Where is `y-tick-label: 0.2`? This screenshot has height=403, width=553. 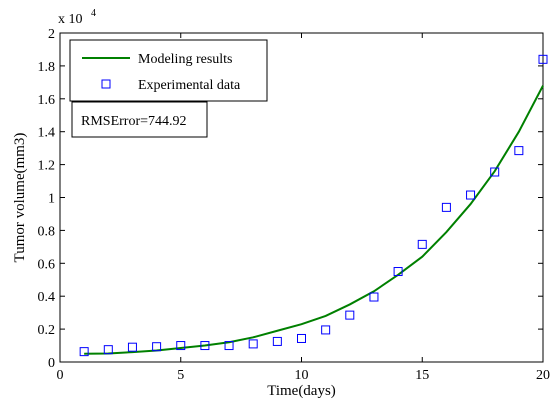
y-tick-label: 0.2 is located at coordinates (47, 330).